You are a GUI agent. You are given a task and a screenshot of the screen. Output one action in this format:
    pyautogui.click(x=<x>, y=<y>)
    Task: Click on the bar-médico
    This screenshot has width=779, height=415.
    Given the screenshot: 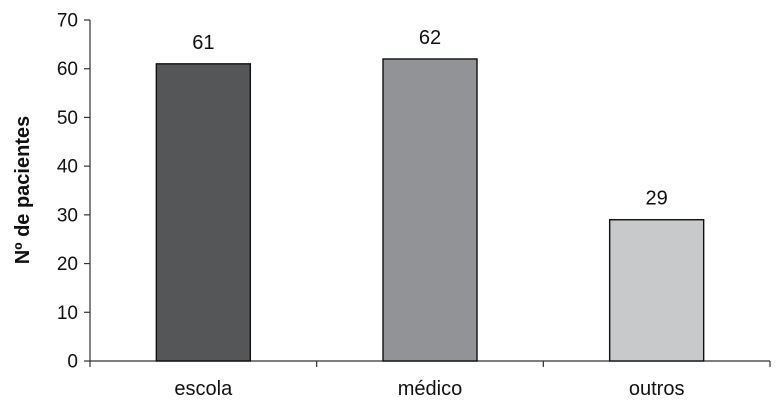 What is the action you would take?
    pyautogui.click(x=430, y=210)
    